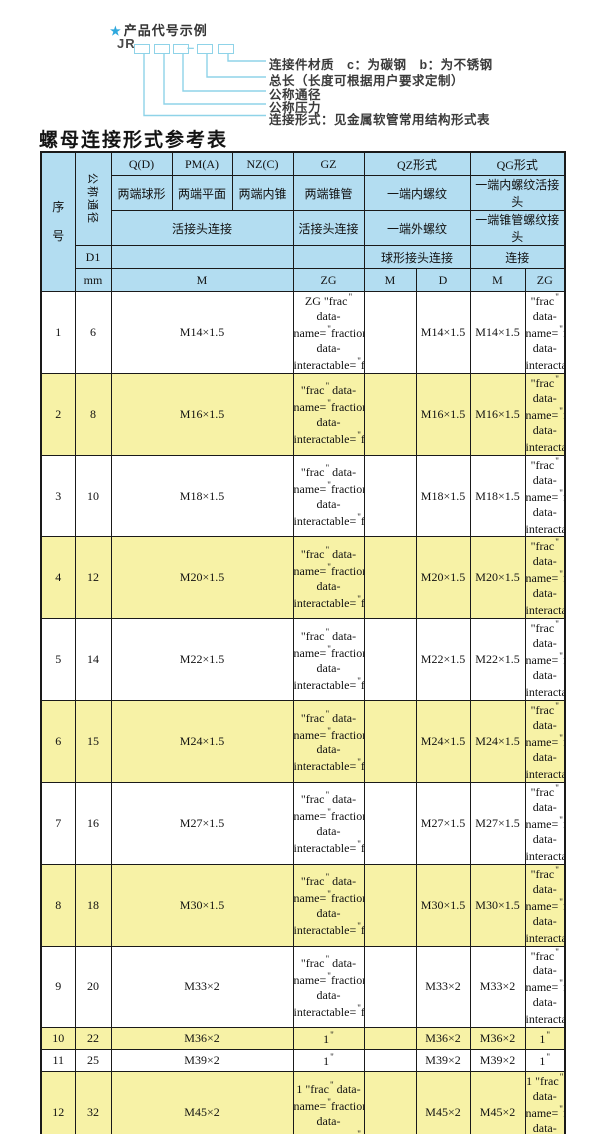 This screenshot has width=600, height=1134. What do you see at coordinates (517, 257) in the screenshot?
I see `header-connection: 连接` at bounding box center [517, 257].